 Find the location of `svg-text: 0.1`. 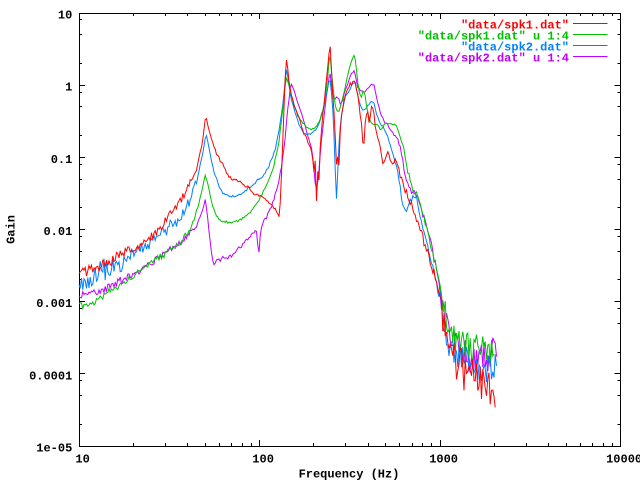

svg-text: 0.1 is located at coordinates (62, 160).